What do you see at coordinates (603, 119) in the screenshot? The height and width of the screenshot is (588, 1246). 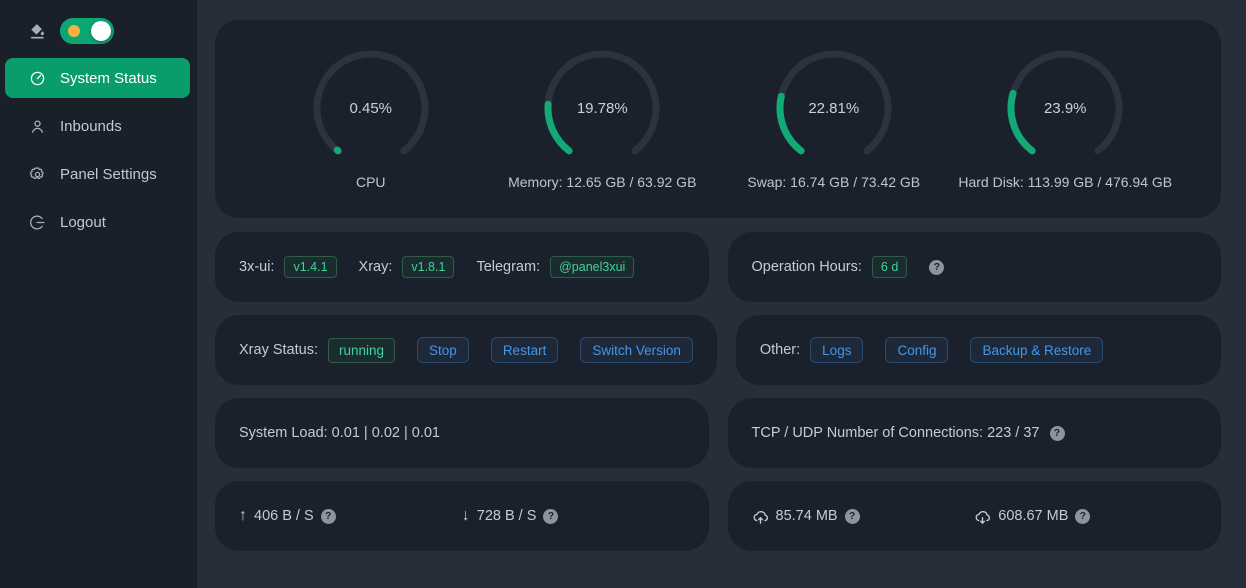 I see `memory-gauge: 19.78% Memory: 12.65 GB / 63.92 GB` at bounding box center [603, 119].